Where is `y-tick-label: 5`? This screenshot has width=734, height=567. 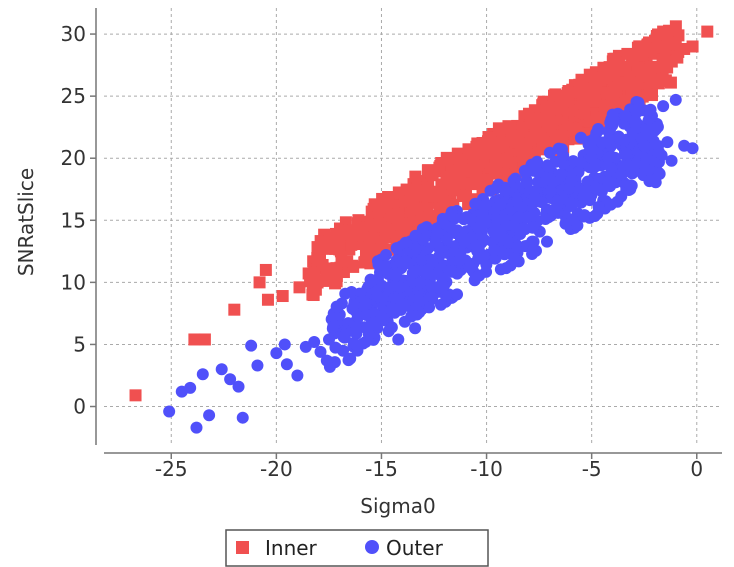
y-tick-label: 5 is located at coordinates (79, 344).